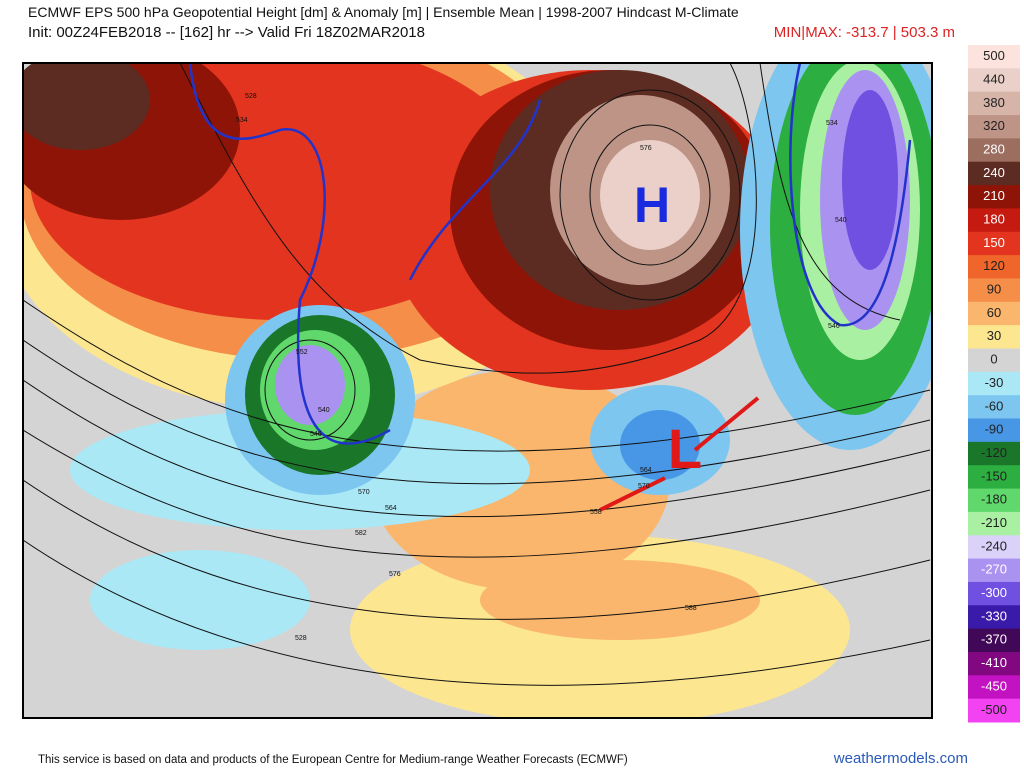 This screenshot has width=1024, height=768. I want to click on colorbar-label: -370, so click(994, 639).